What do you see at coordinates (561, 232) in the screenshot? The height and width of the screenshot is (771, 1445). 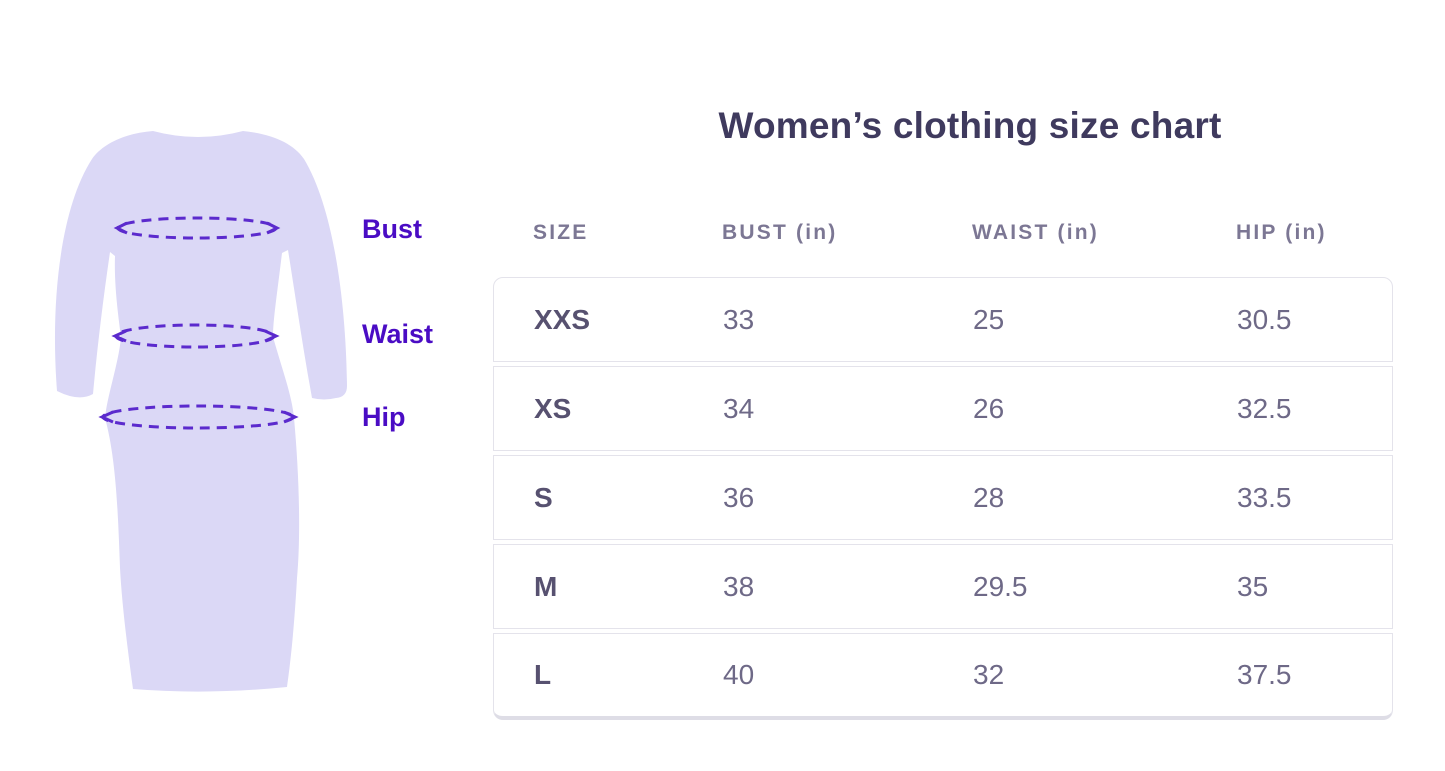 I see `column-header-size: SIZE` at bounding box center [561, 232].